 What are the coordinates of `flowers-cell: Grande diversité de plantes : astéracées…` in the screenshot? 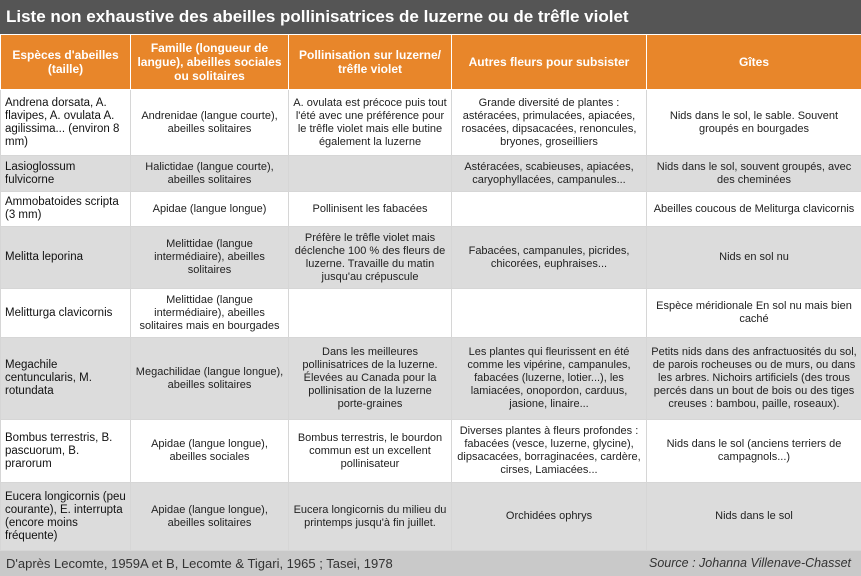 It's located at (549, 122).